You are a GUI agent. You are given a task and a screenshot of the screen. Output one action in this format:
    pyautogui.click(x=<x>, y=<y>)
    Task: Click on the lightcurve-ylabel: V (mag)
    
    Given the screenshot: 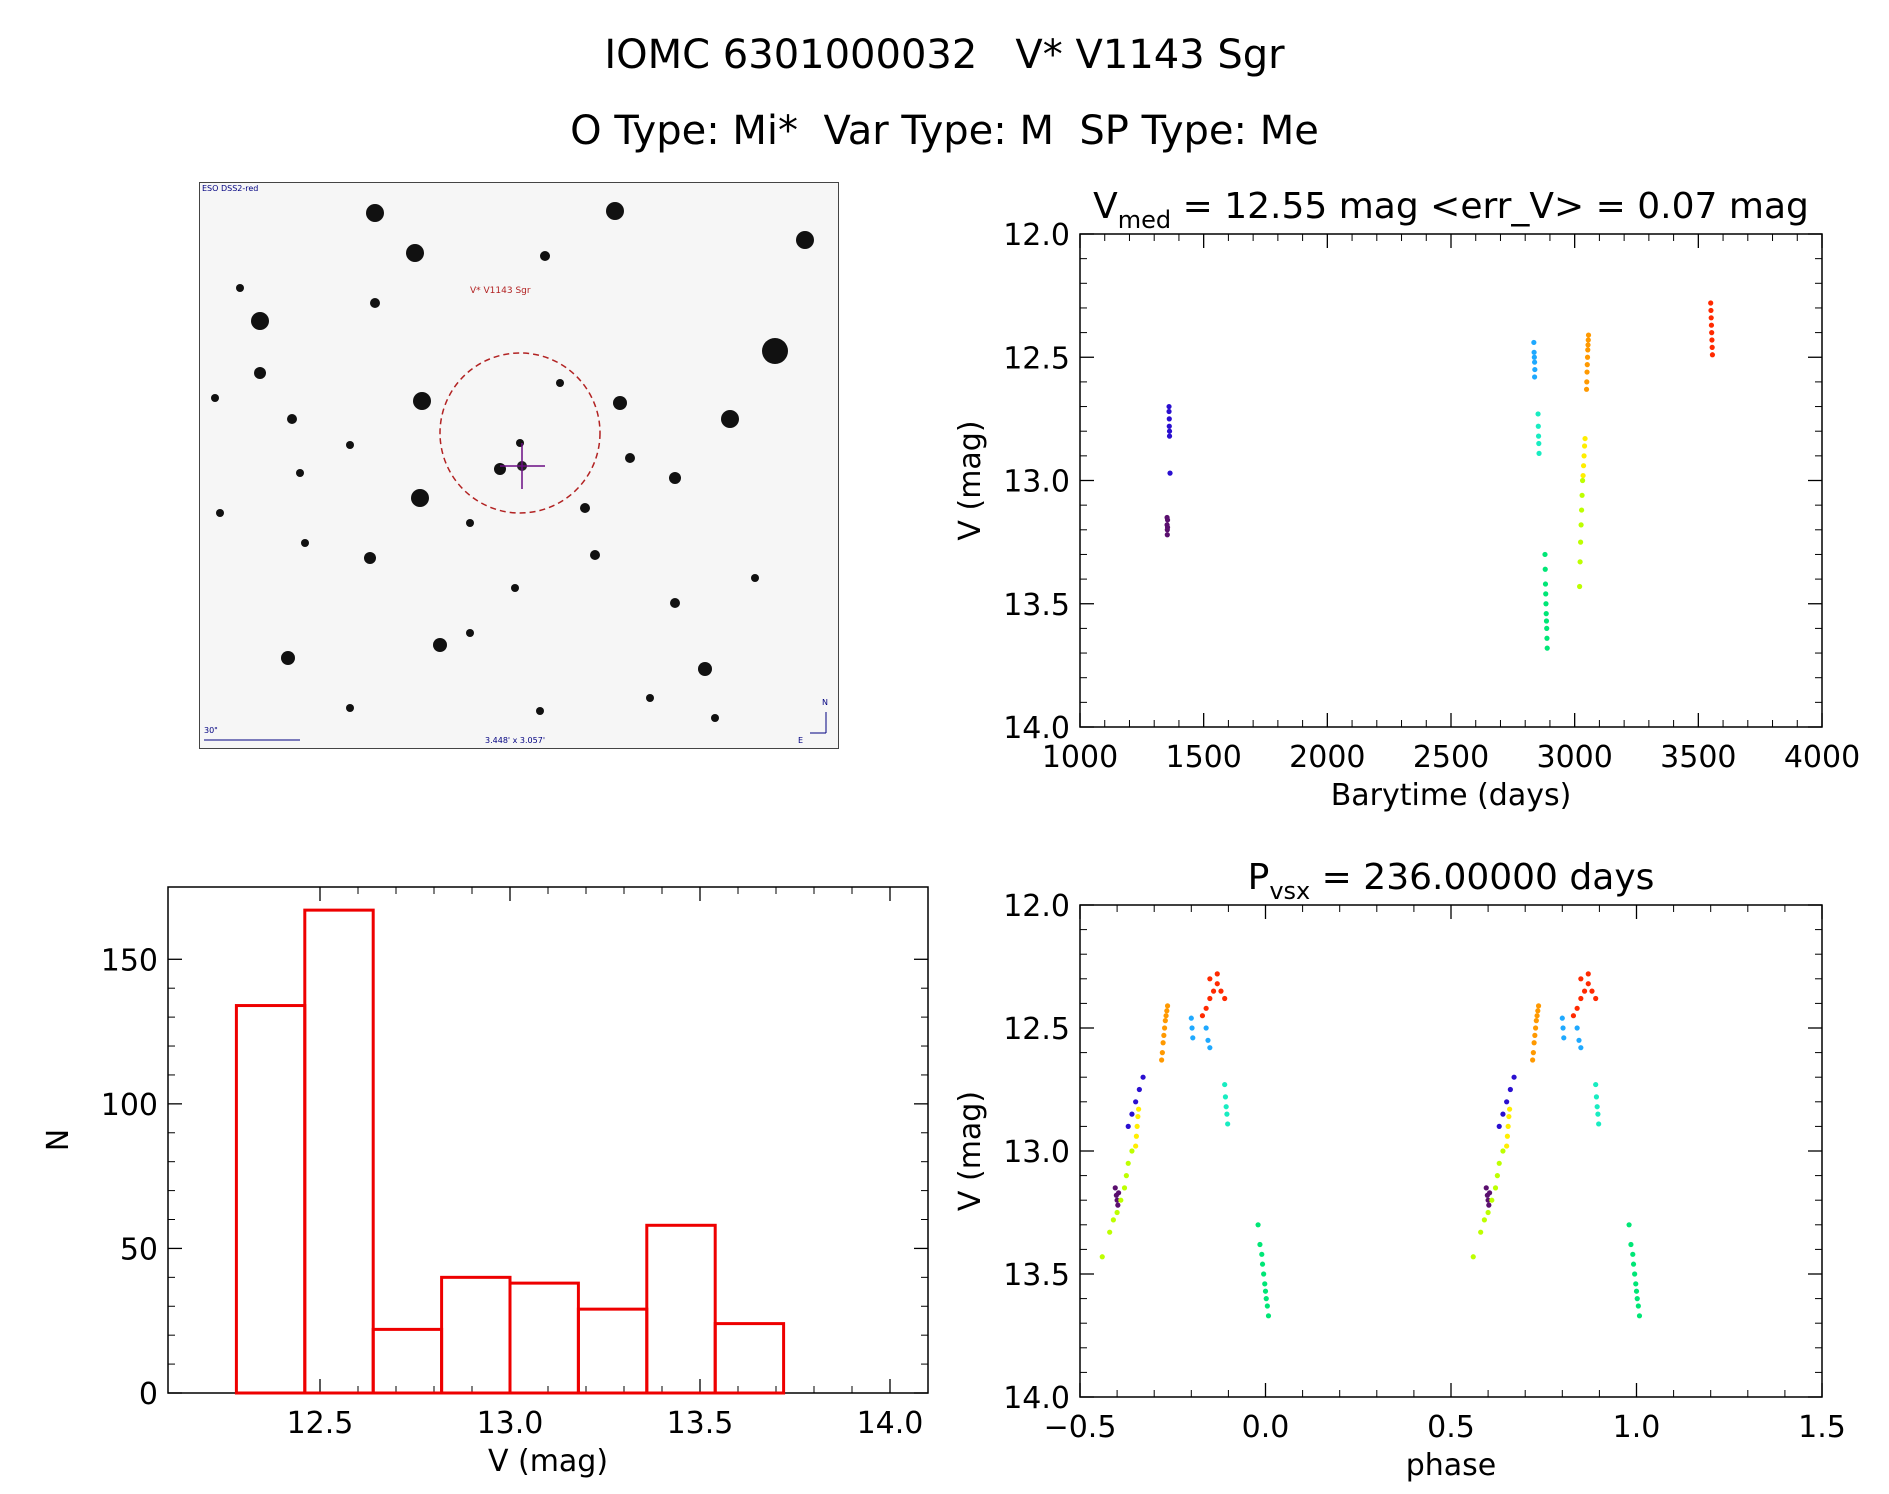 What is the action you would take?
    pyautogui.click(x=970, y=480)
    